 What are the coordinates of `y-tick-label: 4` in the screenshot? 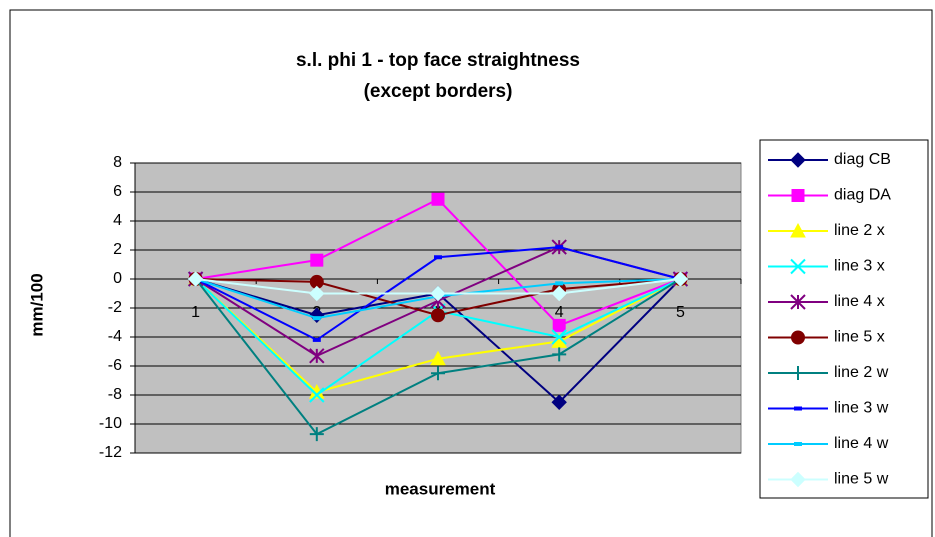 It's located at (117, 220).